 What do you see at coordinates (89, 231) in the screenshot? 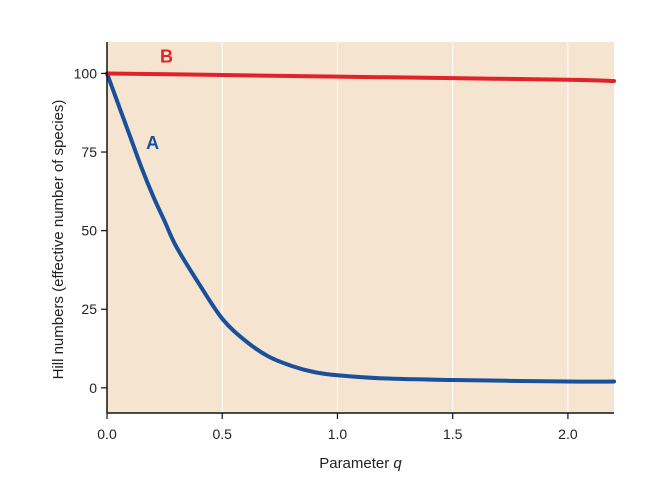
I see `y-tick-label-2: 50` at bounding box center [89, 231].